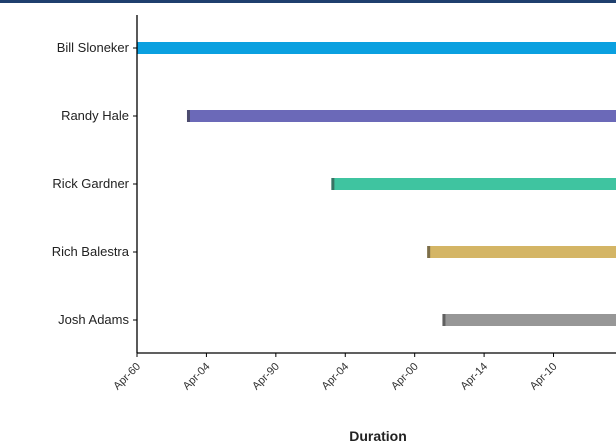 The image size is (616, 446). What do you see at coordinates (90, 183) in the screenshot?
I see `category-label: Rick Gardner` at bounding box center [90, 183].